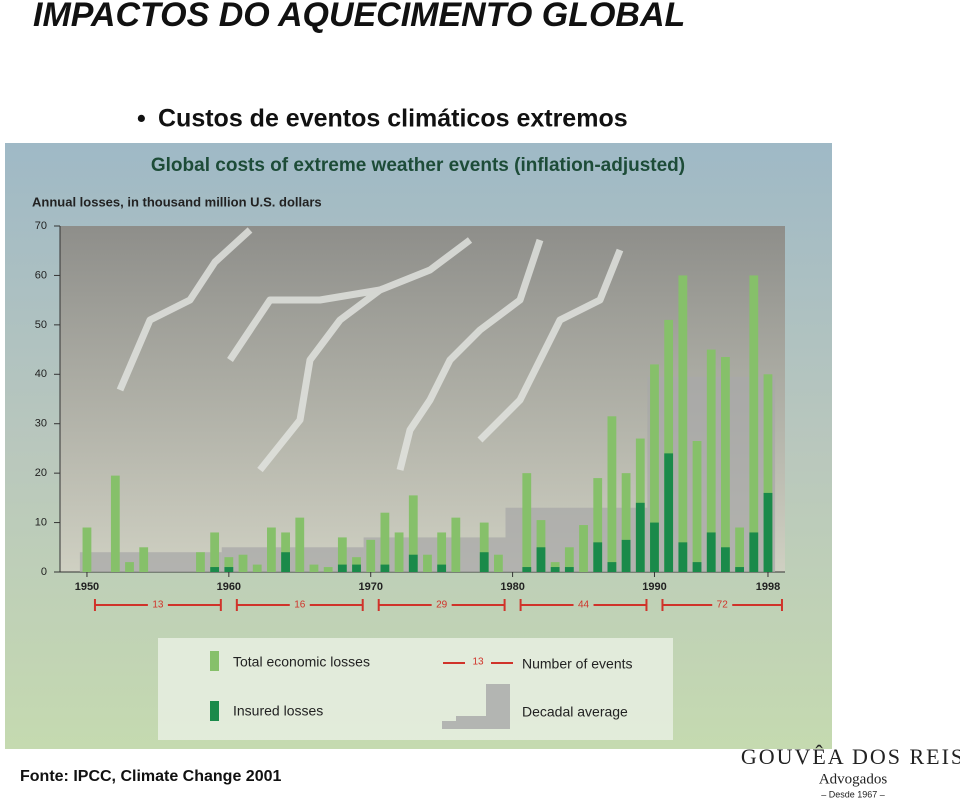  Describe the element at coordinates (150, 776) in the screenshot. I see `source: Fonte: IPCC, Climate Change 2001` at that location.